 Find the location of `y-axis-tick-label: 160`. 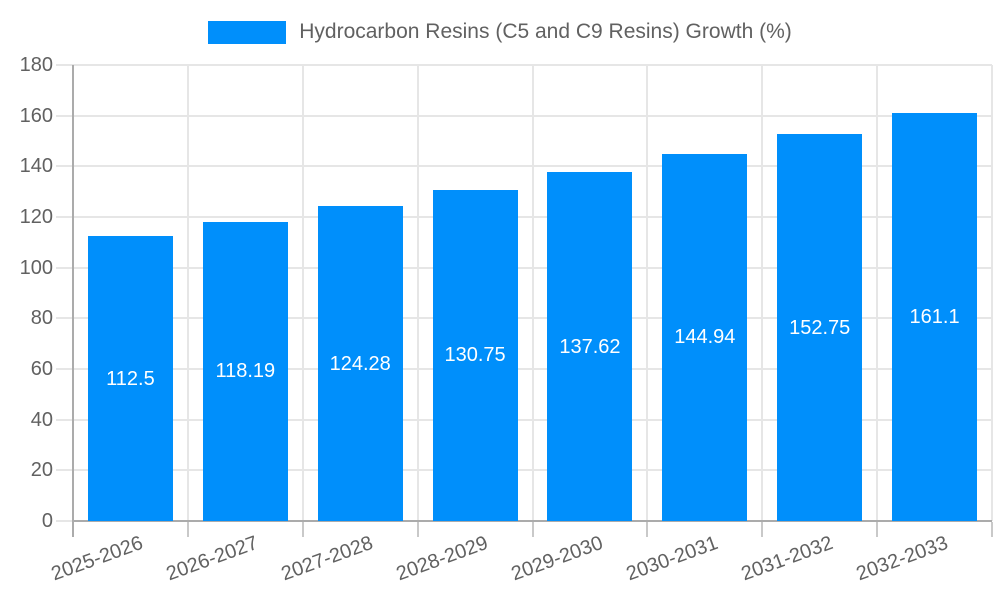

y-axis-tick-label: 160 is located at coordinates (36, 115).